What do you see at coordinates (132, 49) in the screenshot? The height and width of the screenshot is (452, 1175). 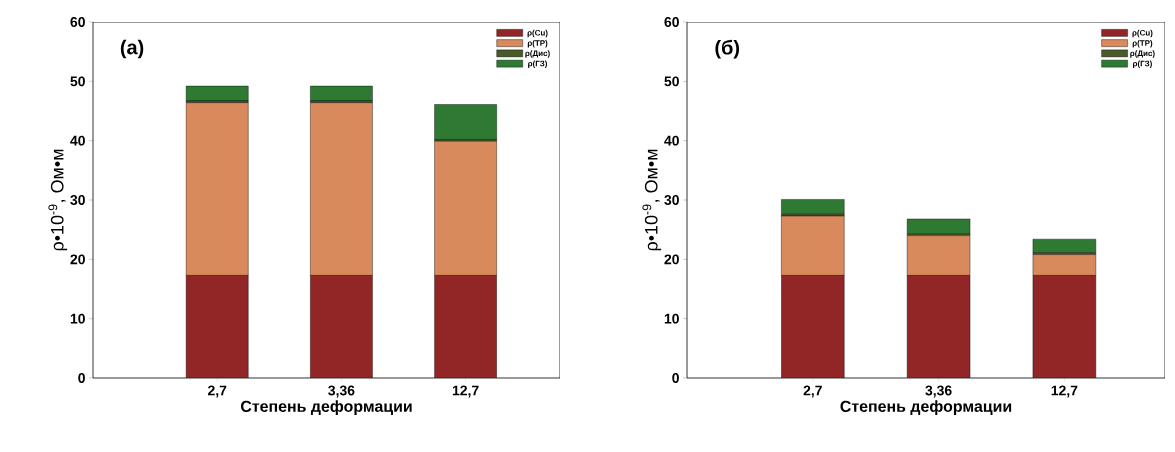 I see `text: (a)` at bounding box center [132, 49].